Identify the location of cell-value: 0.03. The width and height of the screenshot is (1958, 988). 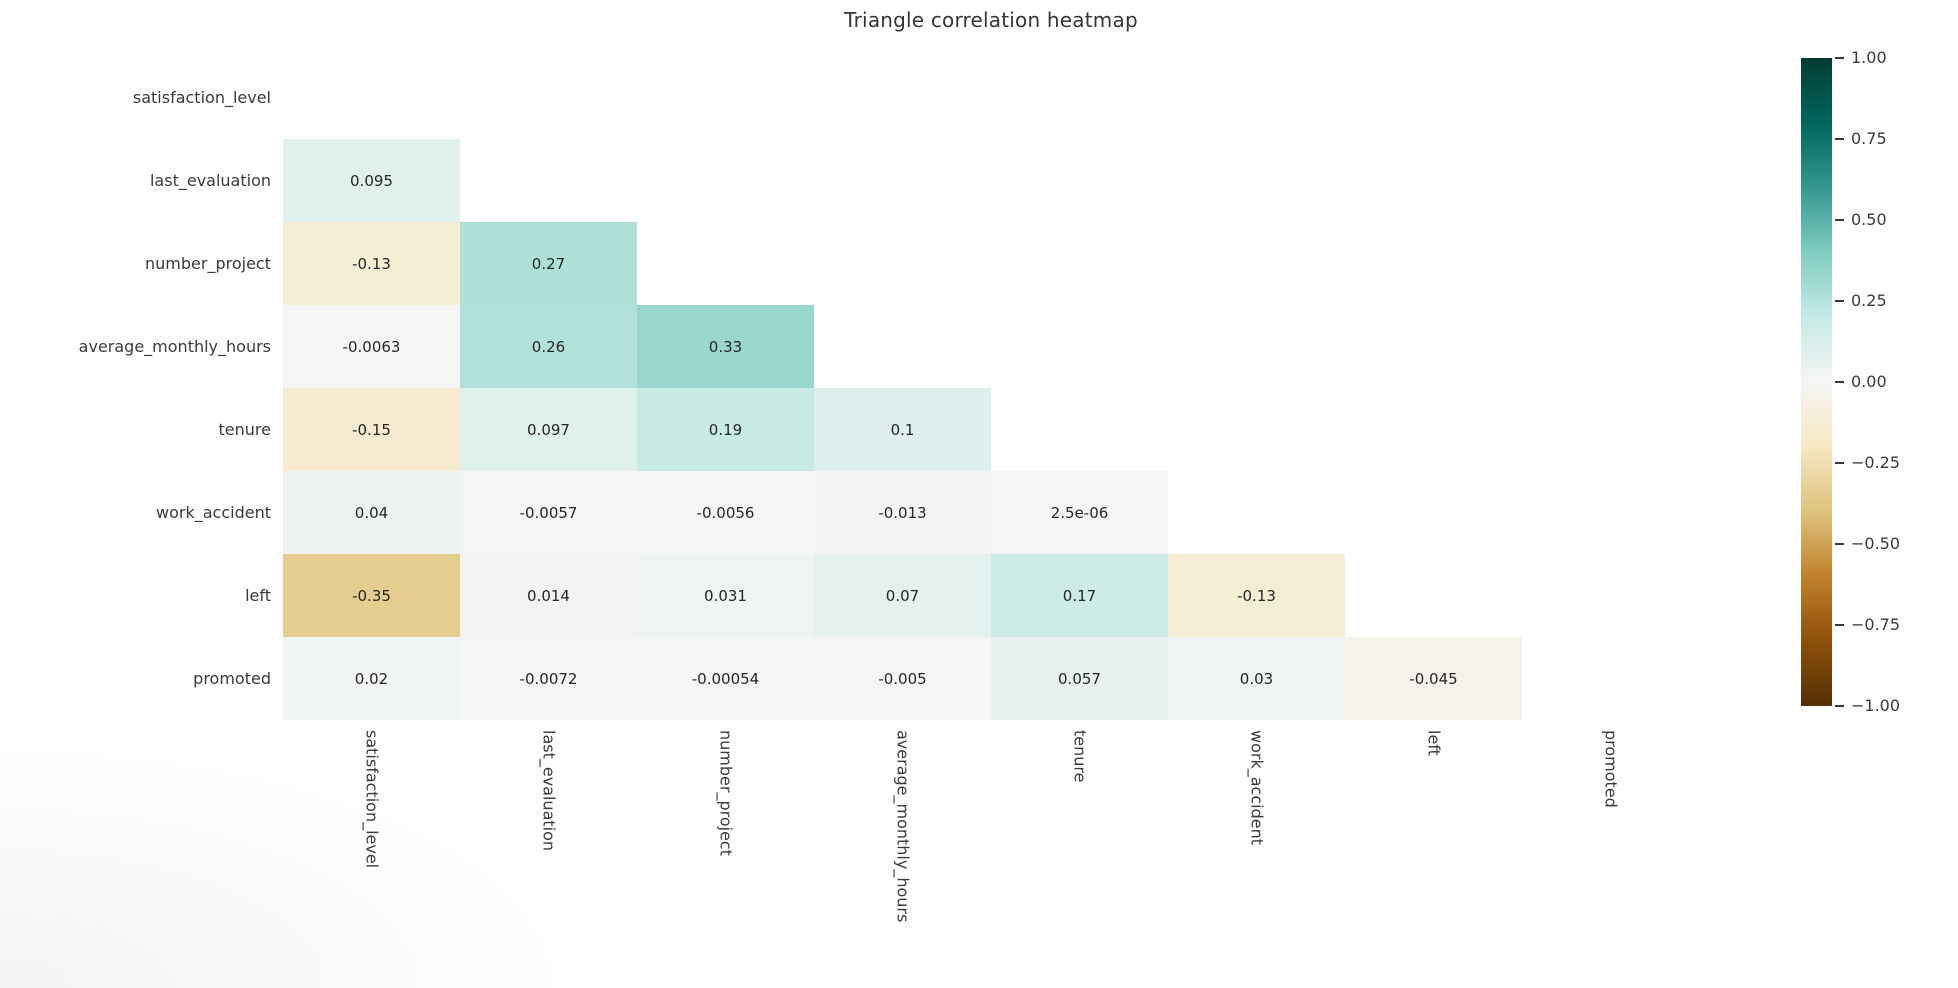
(1256, 678).